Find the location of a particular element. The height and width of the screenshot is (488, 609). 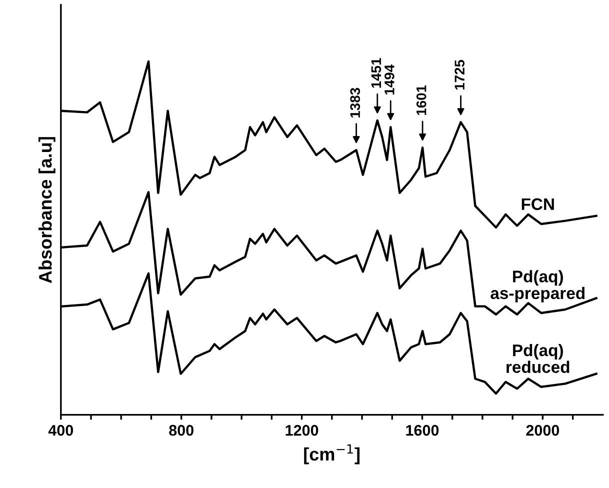

annotation: 1451 is located at coordinates (376, 73).